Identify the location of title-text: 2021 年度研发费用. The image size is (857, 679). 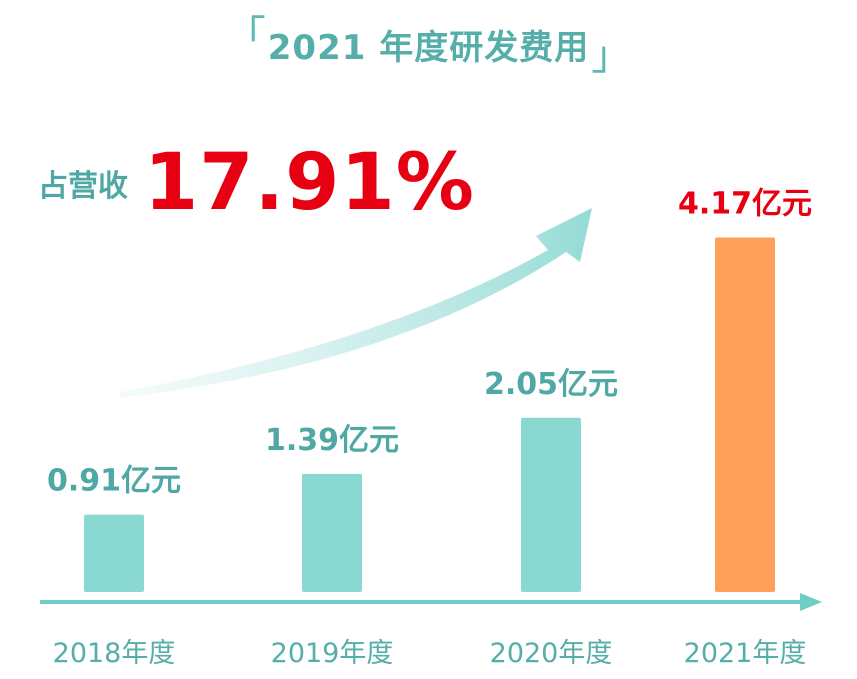
(428, 47).